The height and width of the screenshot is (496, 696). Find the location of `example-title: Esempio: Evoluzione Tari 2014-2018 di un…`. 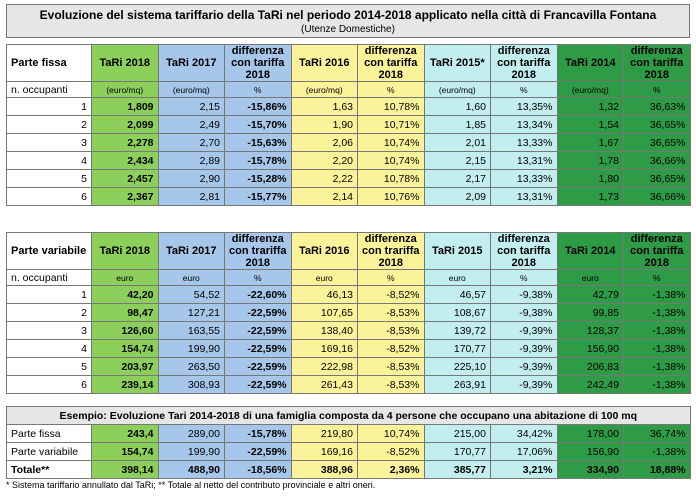

example-title: Esempio: Evoluzione Tari 2014-2018 di un… is located at coordinates (348, 415).